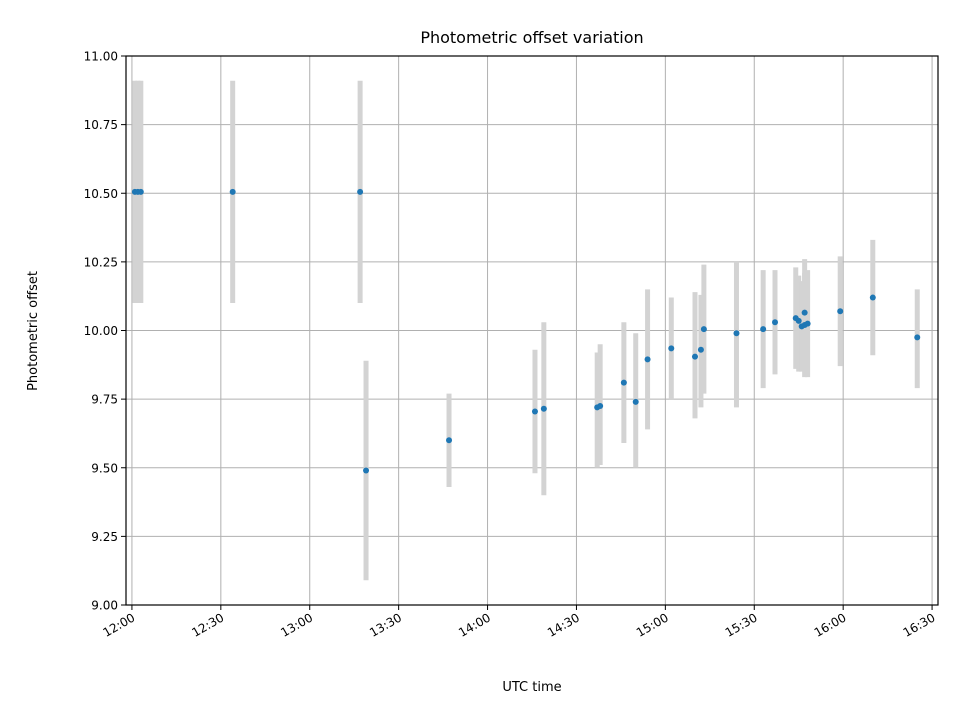 This screenshot has width=960, height=720. I want to click on x-tick-label: 14:30, so click(563, 624).